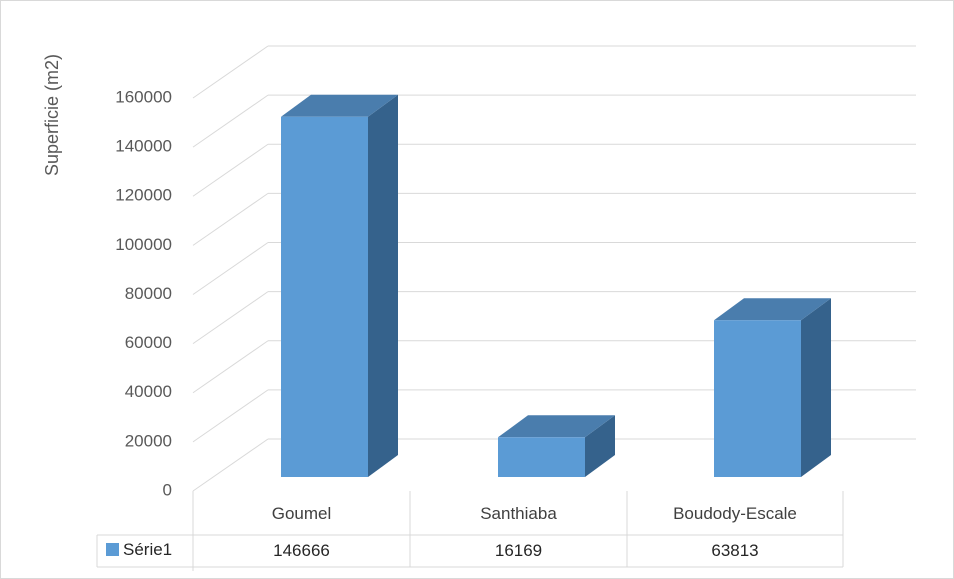 Image resolution: width=954 pixels, height=579 pixels. Describe the element at coordinates (143, 244) in the screenshot. I see `y-tick-label: 100000` at that location.